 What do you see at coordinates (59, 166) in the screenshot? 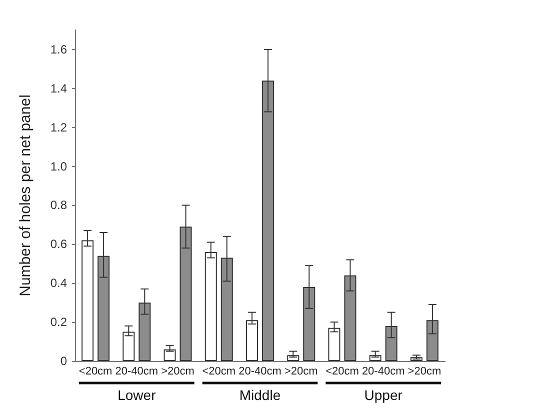
I see `y-tick-label: 1.0` at bounding box center [59, 166].